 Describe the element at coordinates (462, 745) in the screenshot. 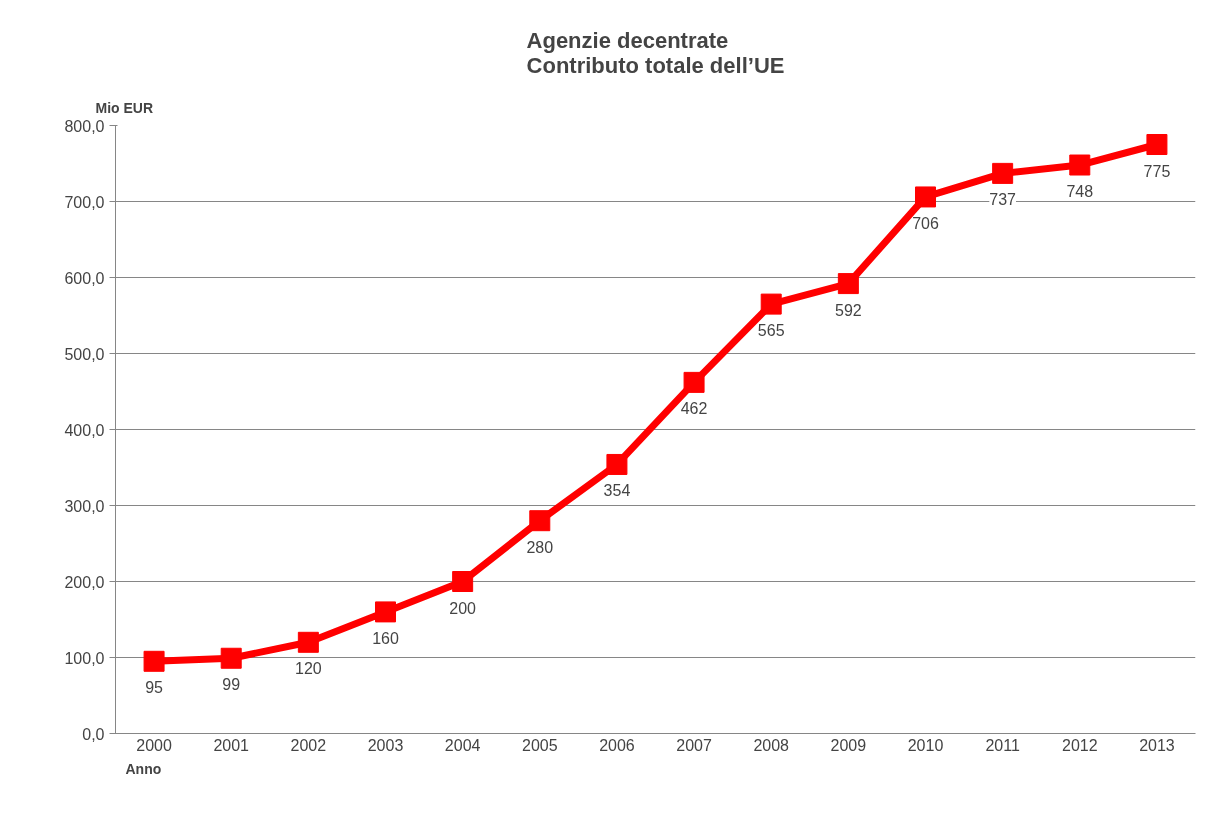

I see `x-tick-label: 2004` at that location.